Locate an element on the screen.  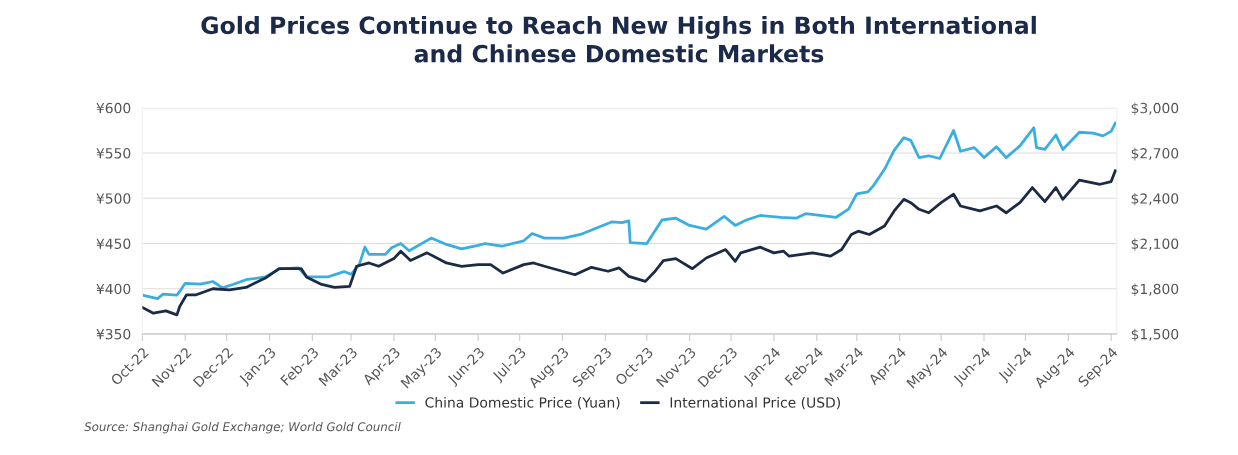
y2-tick-label: $2,100 is located at coordinates (1155, 244).